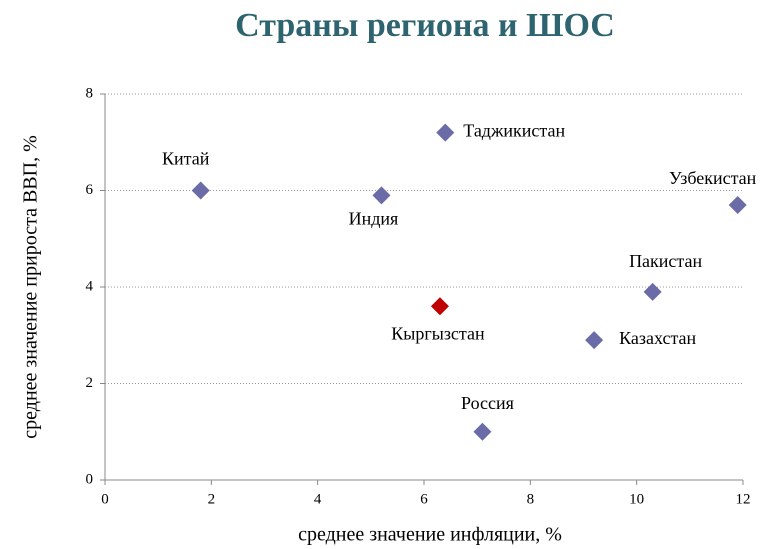  What do you see at coordinates (636, 499) in the screenshot?
I see `x-tick-label: 10` at bounding box center [636, 499].